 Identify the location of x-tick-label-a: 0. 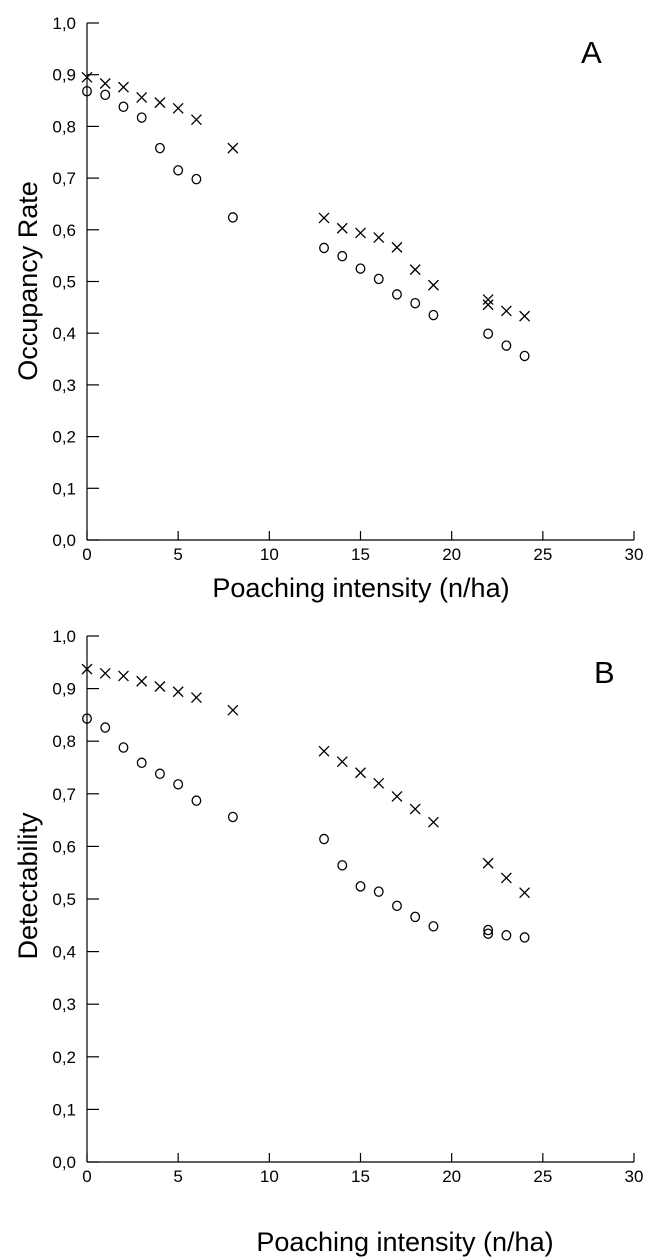
(86, 554).